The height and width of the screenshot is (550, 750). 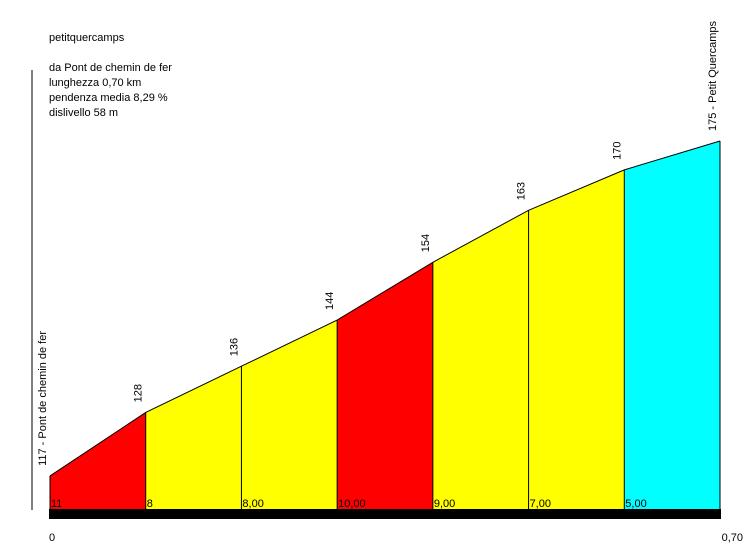 What do you see at coordinates (150, 504) in the screenshot?
I see `segment-grade-label: 8` at bounding box center [150, 504].